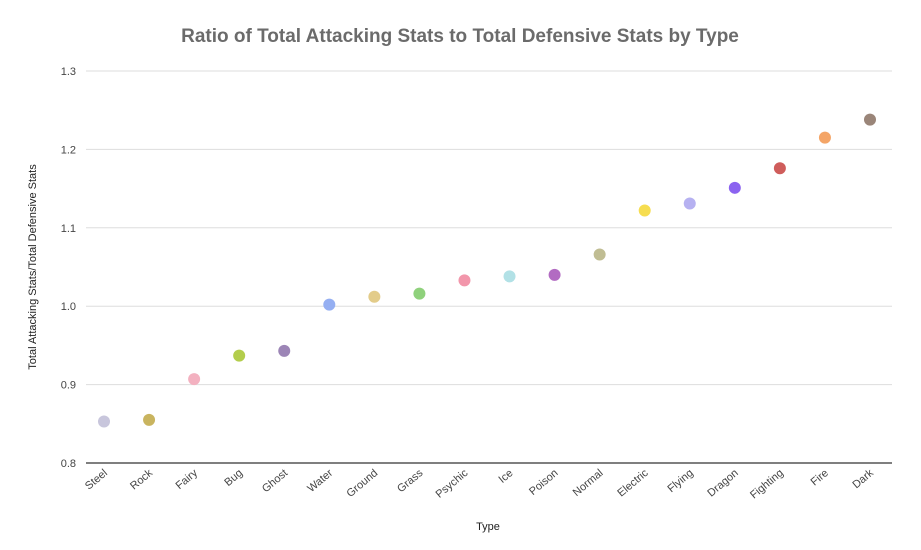 Image resolution: width=921 pixels, height=550 pixels. Describe the element at coordinates (104, 421) in the screenshot. I see `data-point-steel` at that location.